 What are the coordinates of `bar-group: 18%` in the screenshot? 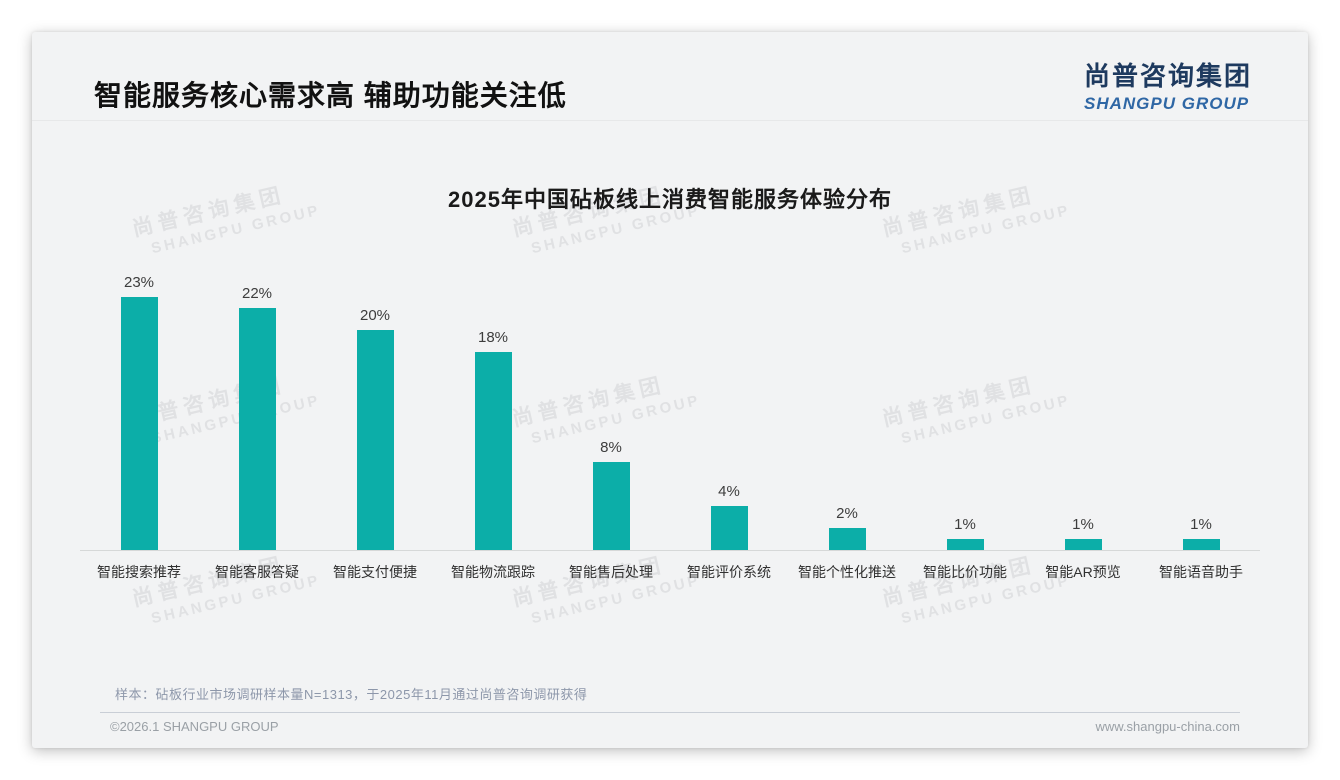 It's located at (493, 439).